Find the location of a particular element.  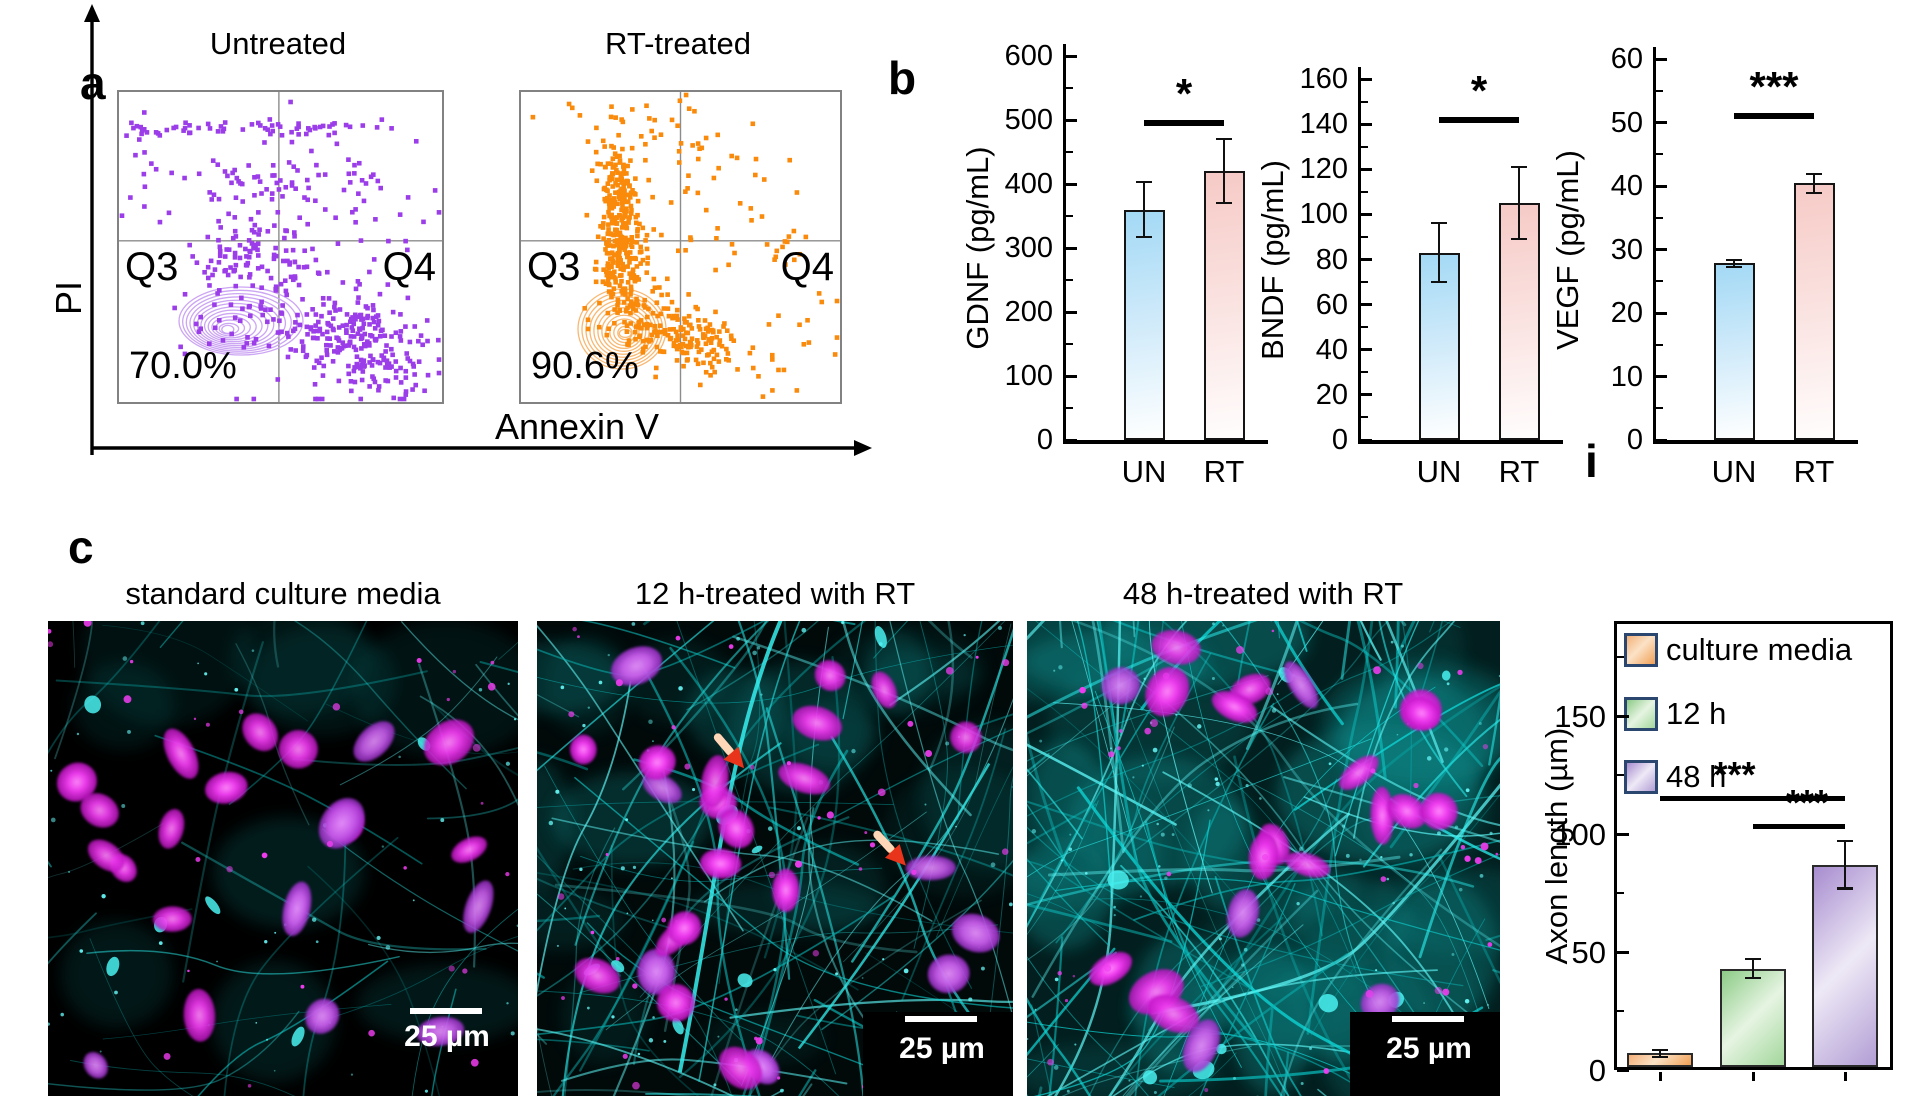

bar-un is located at coordinates (1734, 351).